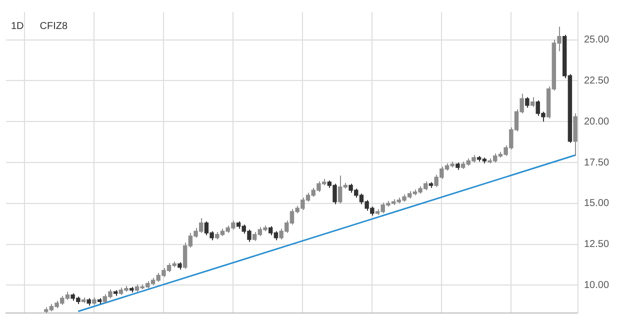  I want to click on text: CFIZ8, so click(54, 26).